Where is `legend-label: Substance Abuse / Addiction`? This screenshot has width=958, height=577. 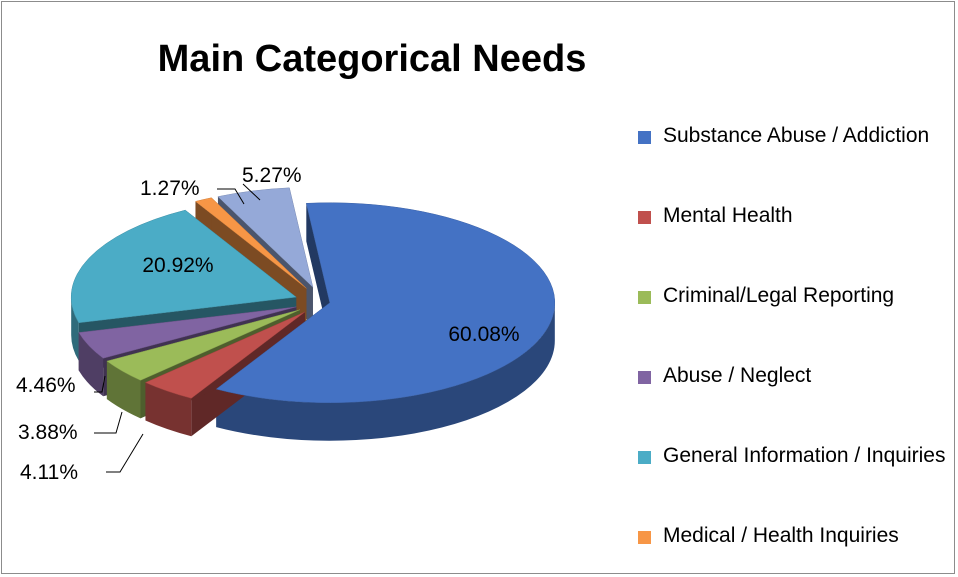
legend-label: Substance Abuse / Addiction is located at coordinates (796, 135).